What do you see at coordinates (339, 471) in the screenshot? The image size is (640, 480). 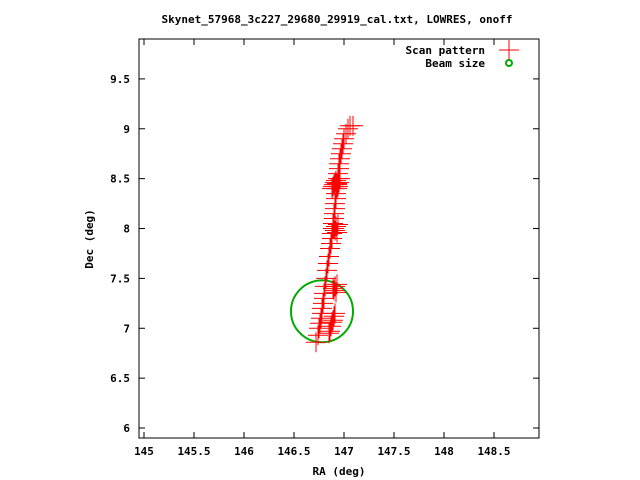 I see `x-axis-label: RA (deg)` at bounding box center [339, 471].